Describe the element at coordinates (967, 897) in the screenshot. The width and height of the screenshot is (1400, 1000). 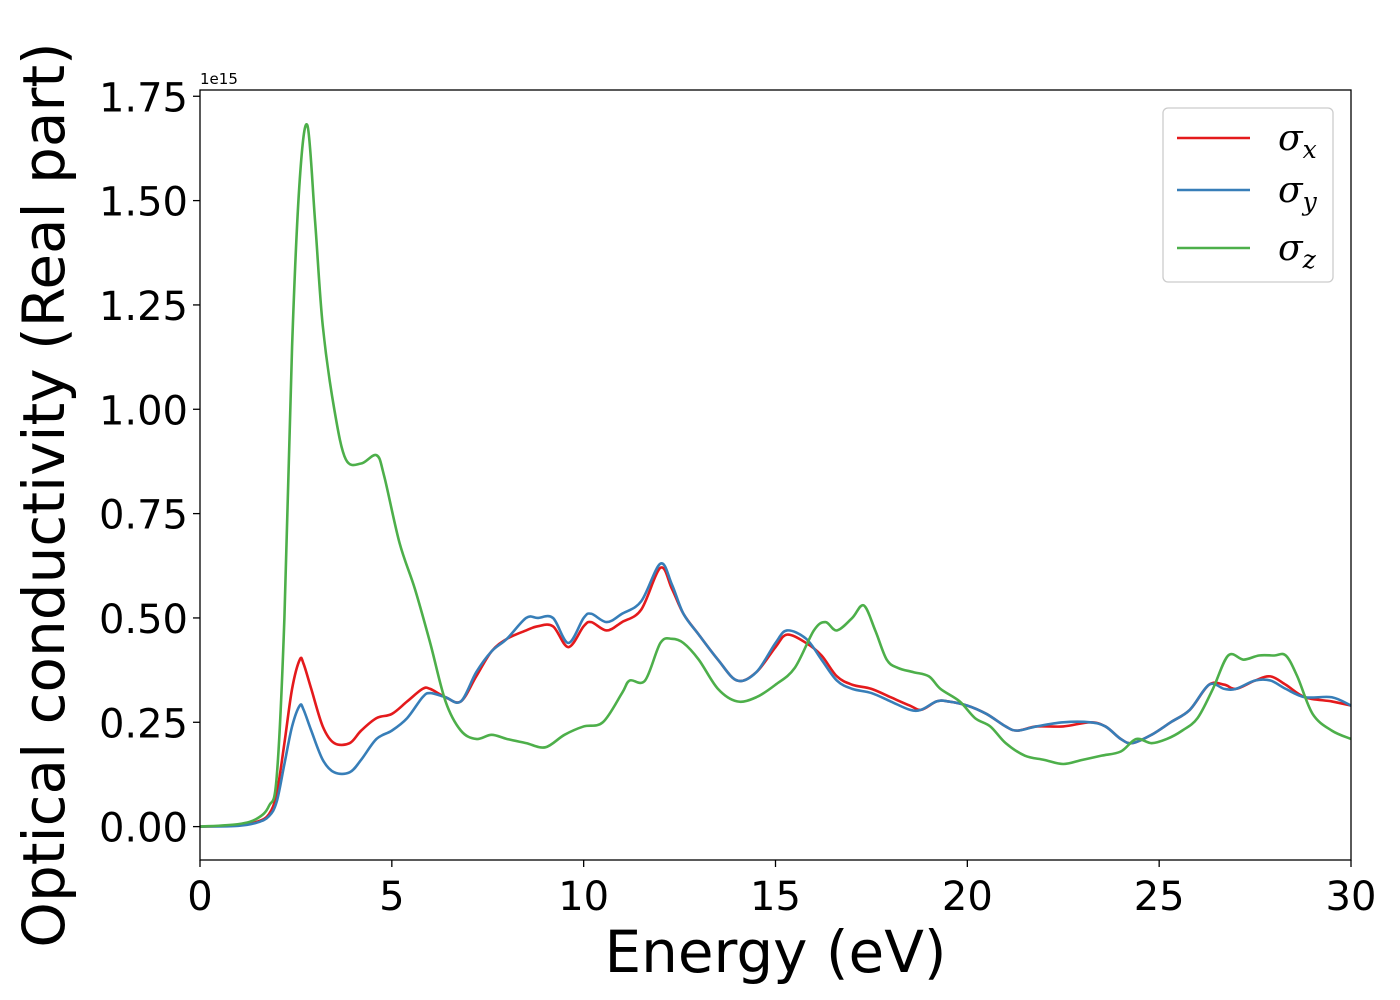
I see `x-tick-label: 20` at that location.